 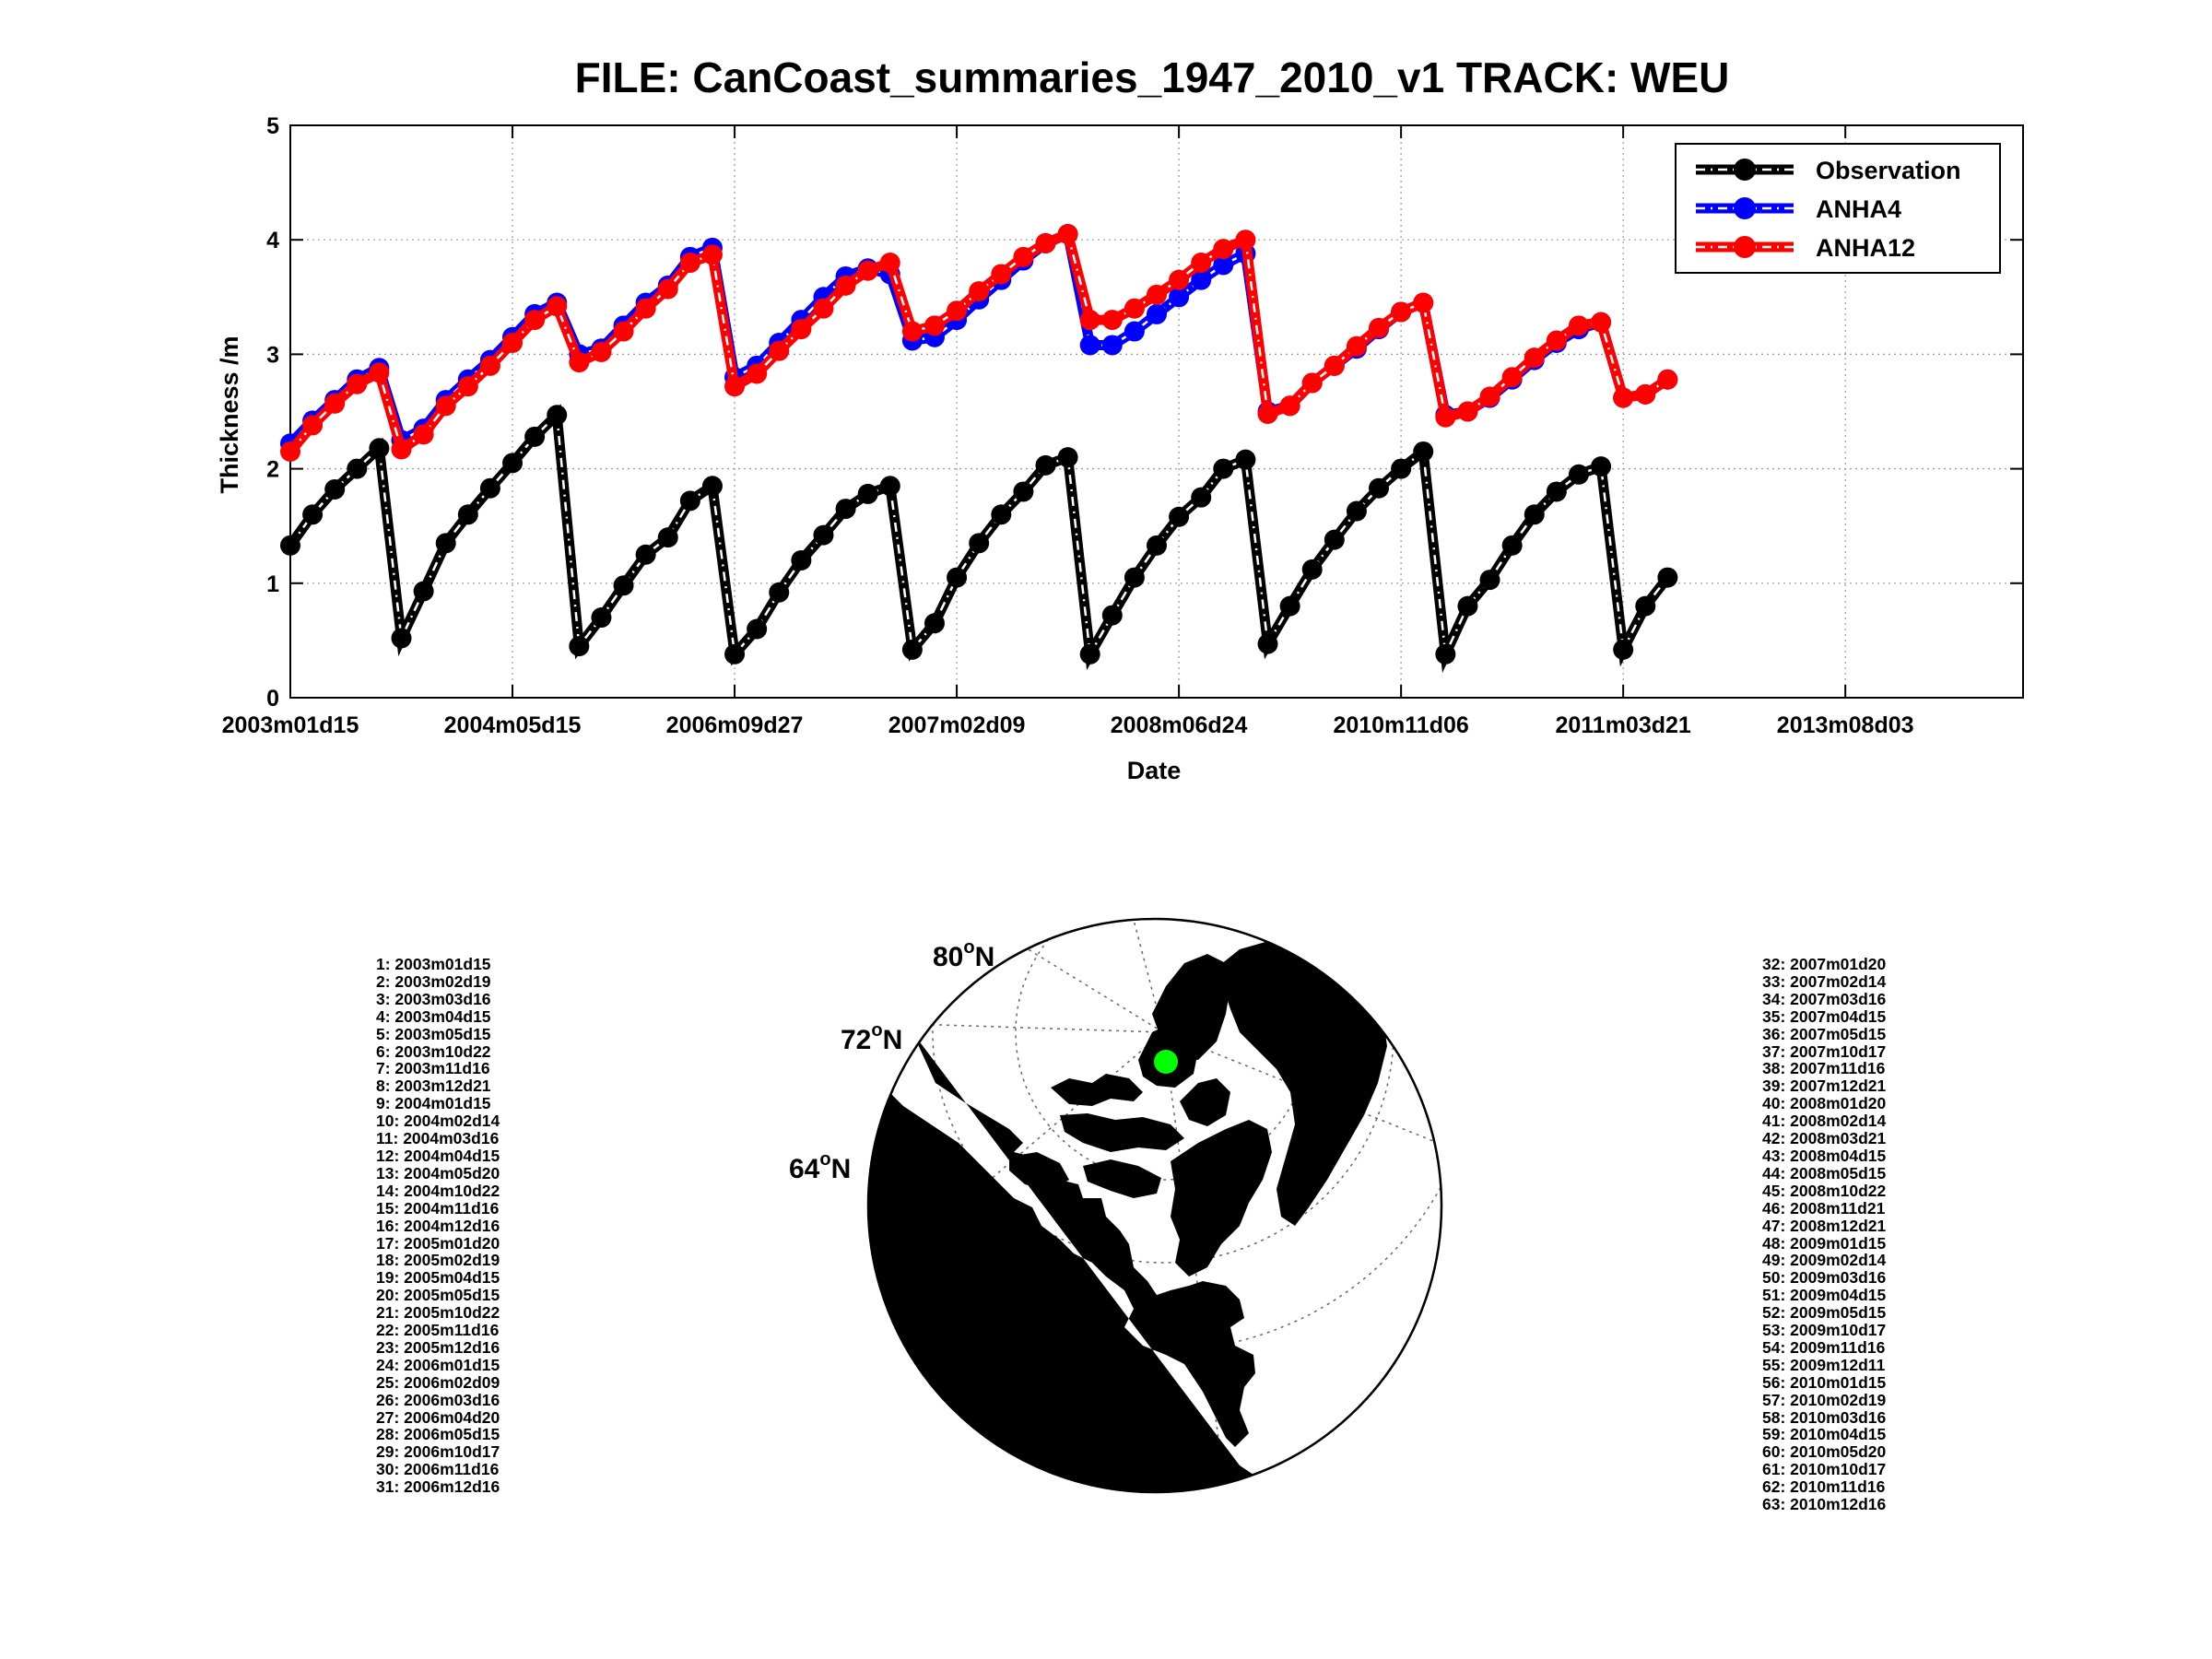 What do you see at coordinates (1824, 1295) in the screenshot?
I see `date-list-item: 51: 2009m04d15` at bounding box center [1824, 1295].